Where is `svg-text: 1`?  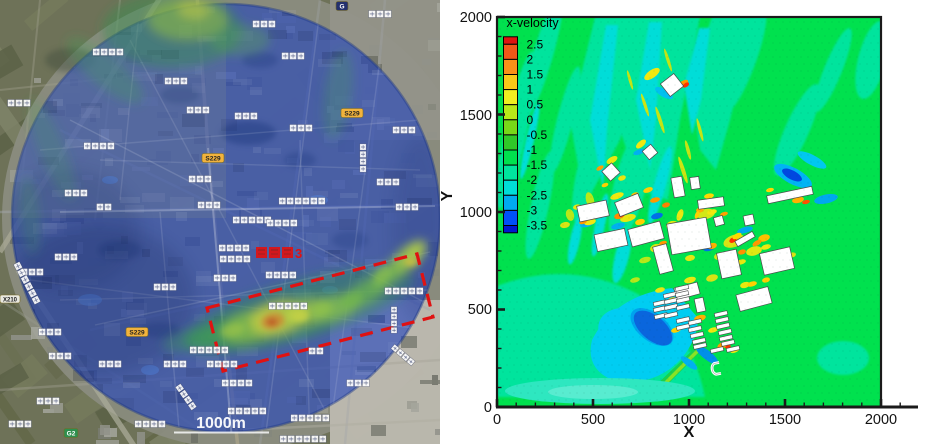 svg-text: 1 is located at coordinates (530, 90).